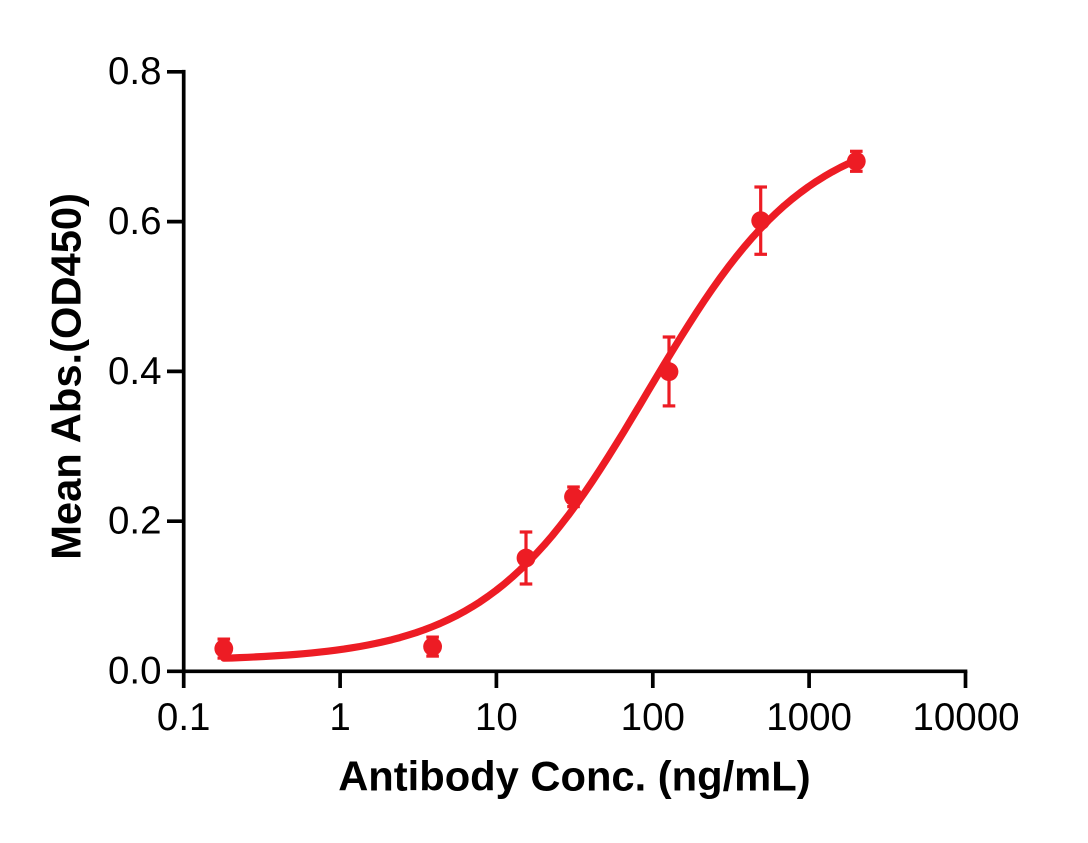 The image size is (1088, 843). What do you see at coordinates (574, 775) in the screenshot?
I see `svg-text: Antibody Conc. (ng/mL)` at bounding box center [574, 775].